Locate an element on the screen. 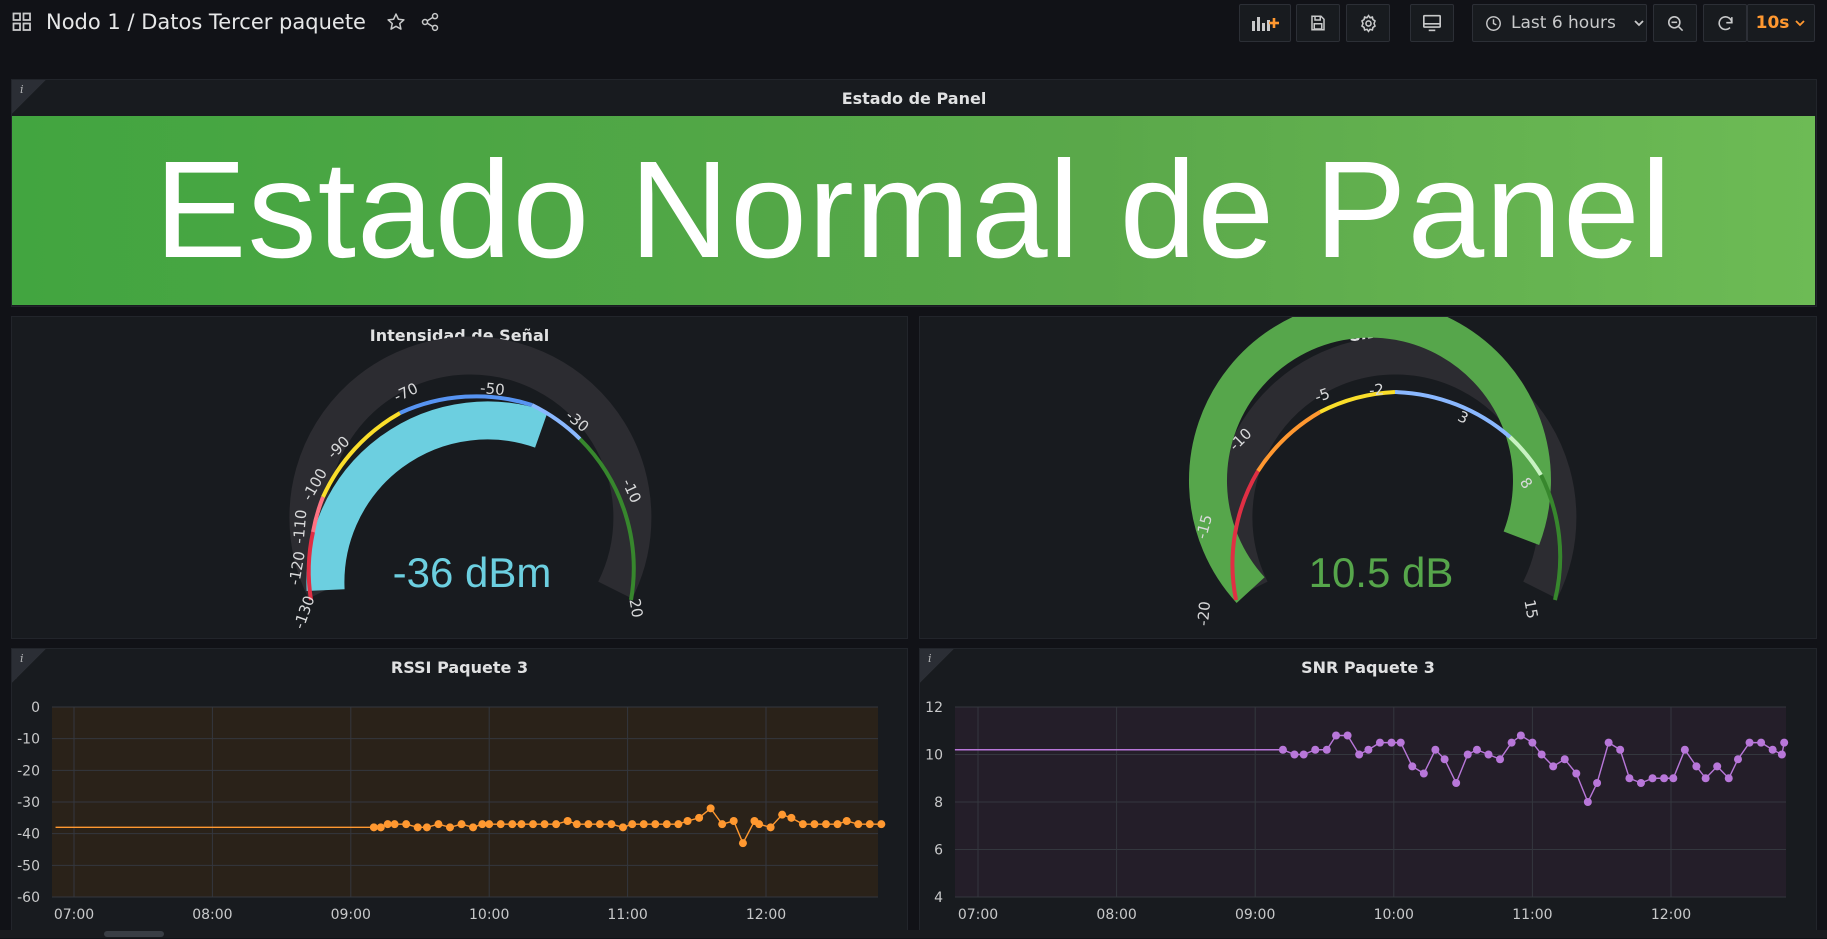 The image size is (1827, 939). y-tick-label: -10 is located at coordinates (28, 740).